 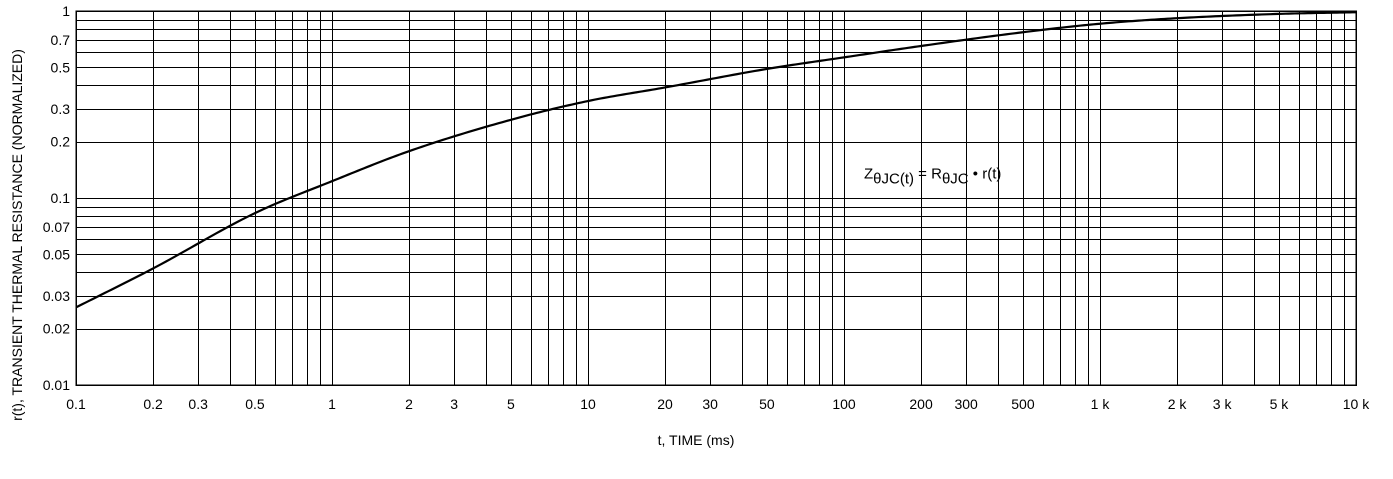 What do you see at coordinates (56, 227) in the screenshot?
I see `y-tick-label: 0.07` at bounding box center [56, 227].